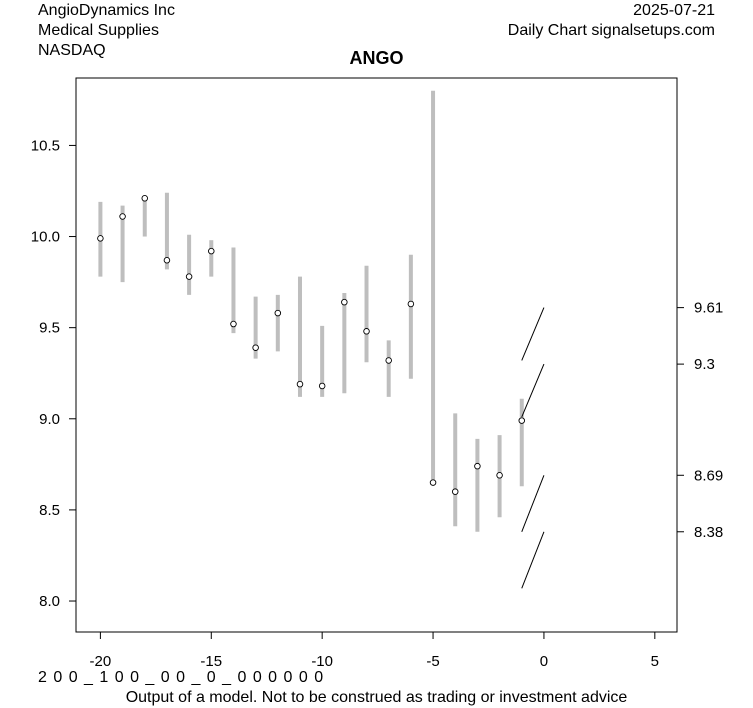 This screenshot has width=753, height=708. I want to click on right-label: 9.3, so click(704, 364).